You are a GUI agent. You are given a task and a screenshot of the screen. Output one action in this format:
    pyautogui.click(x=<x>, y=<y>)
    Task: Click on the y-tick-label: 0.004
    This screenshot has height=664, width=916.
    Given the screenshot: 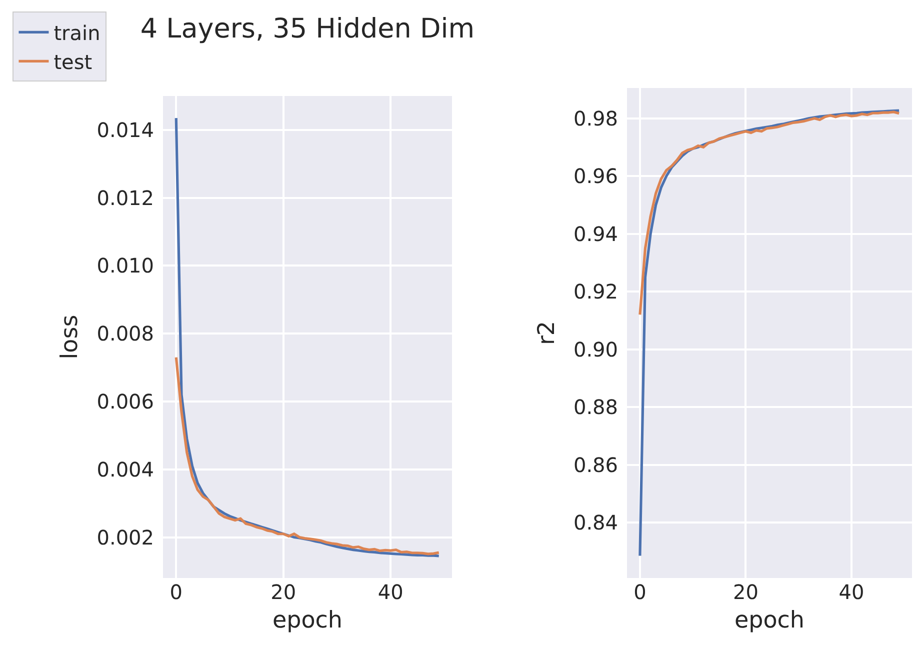 What is the action you would take?
    pyautogui.click(x=125, y=469)
    